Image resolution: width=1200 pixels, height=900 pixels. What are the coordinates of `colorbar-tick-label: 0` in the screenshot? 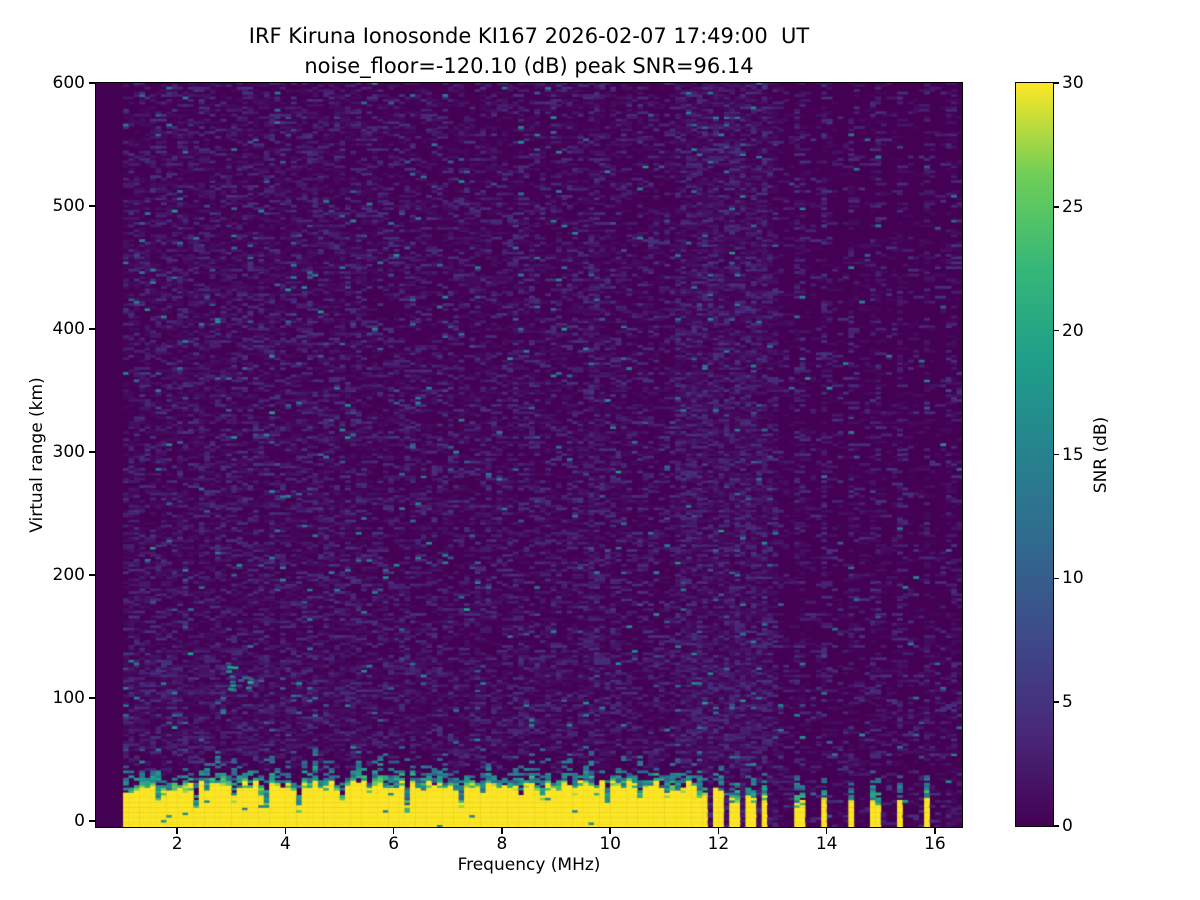 It's located at (1067, 826).